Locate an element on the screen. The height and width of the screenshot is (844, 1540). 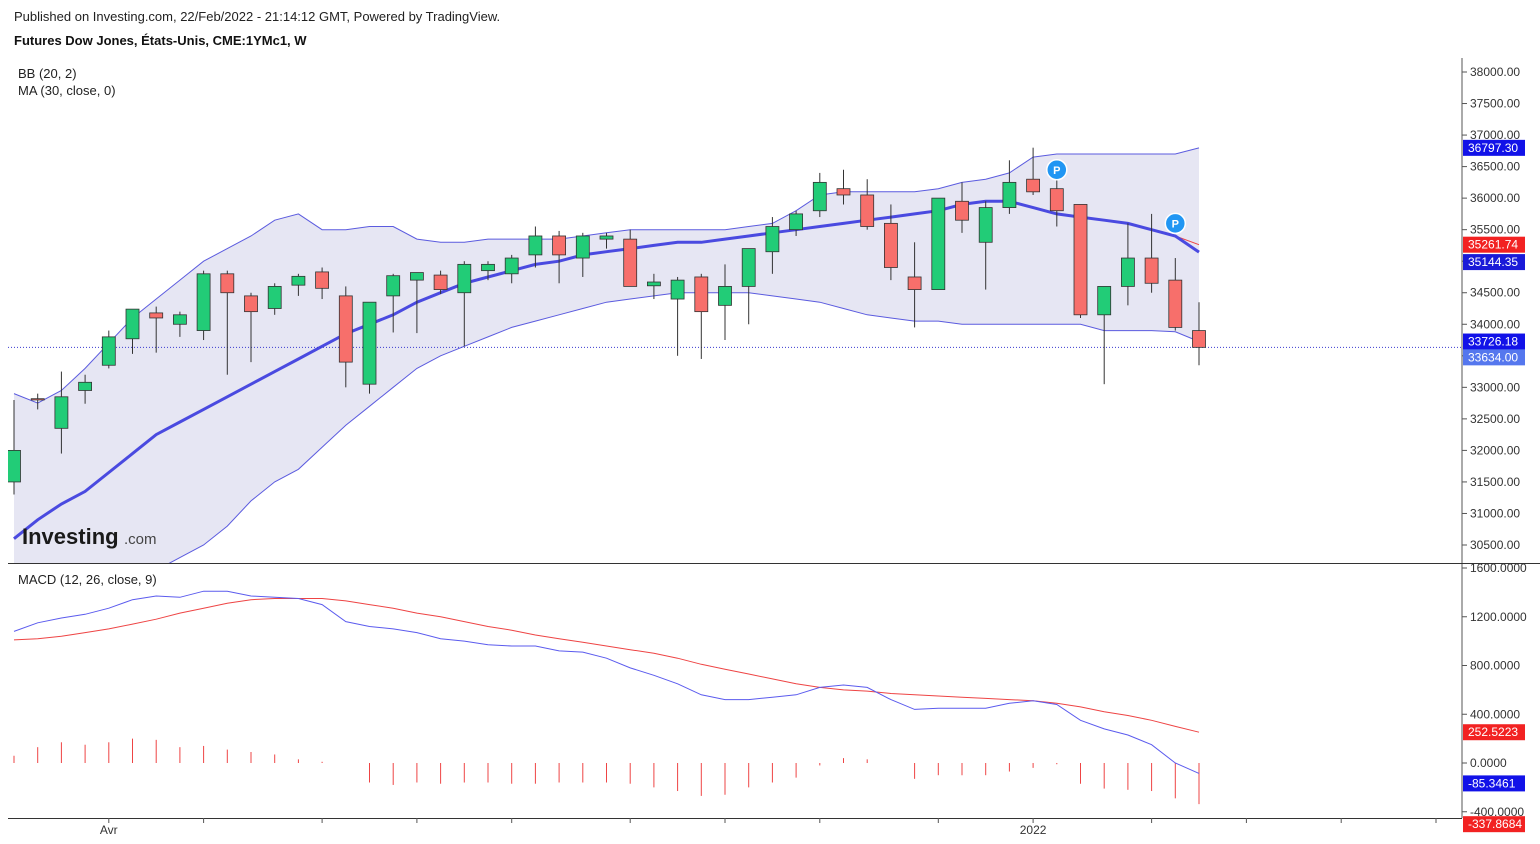
signal-badge-bg is located at coordinates (1494, 732).